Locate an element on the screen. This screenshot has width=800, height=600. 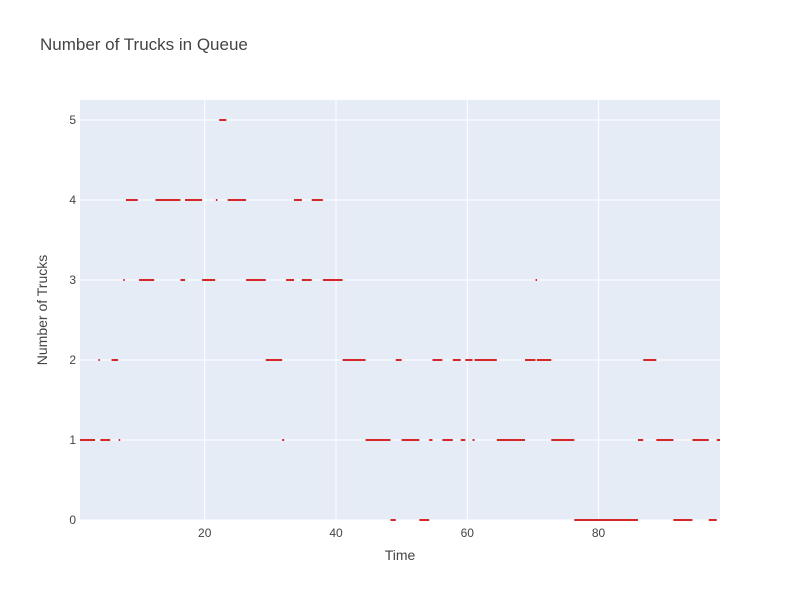
y-tick-label: 5 is located at coordinates (72, 120).